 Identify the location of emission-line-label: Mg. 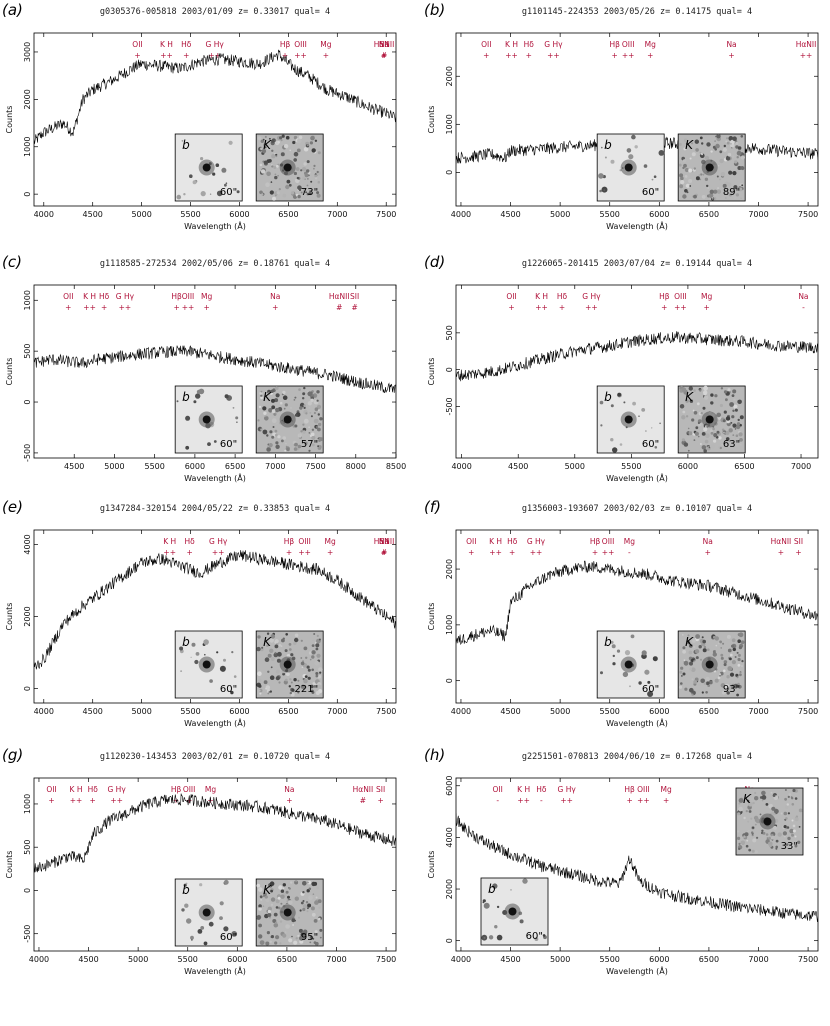
(650, 44).